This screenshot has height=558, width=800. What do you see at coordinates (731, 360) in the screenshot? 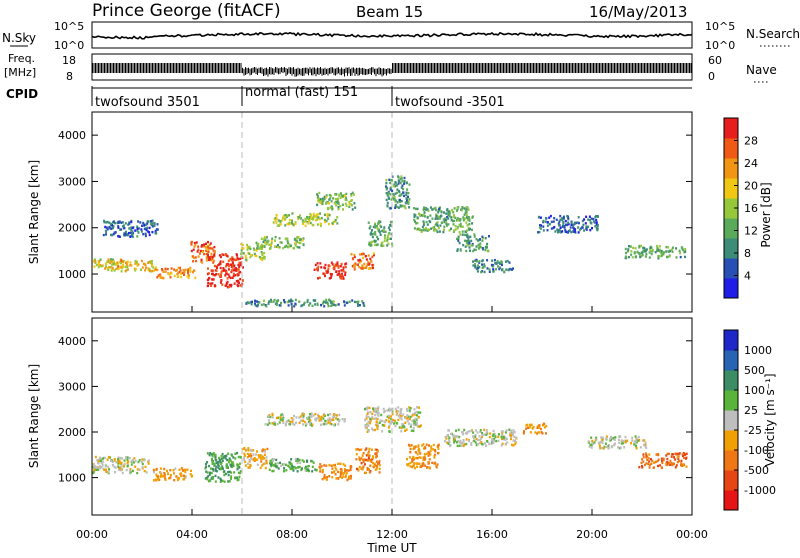
I see `colorbar-swatch` at bounding box center [731, 360].